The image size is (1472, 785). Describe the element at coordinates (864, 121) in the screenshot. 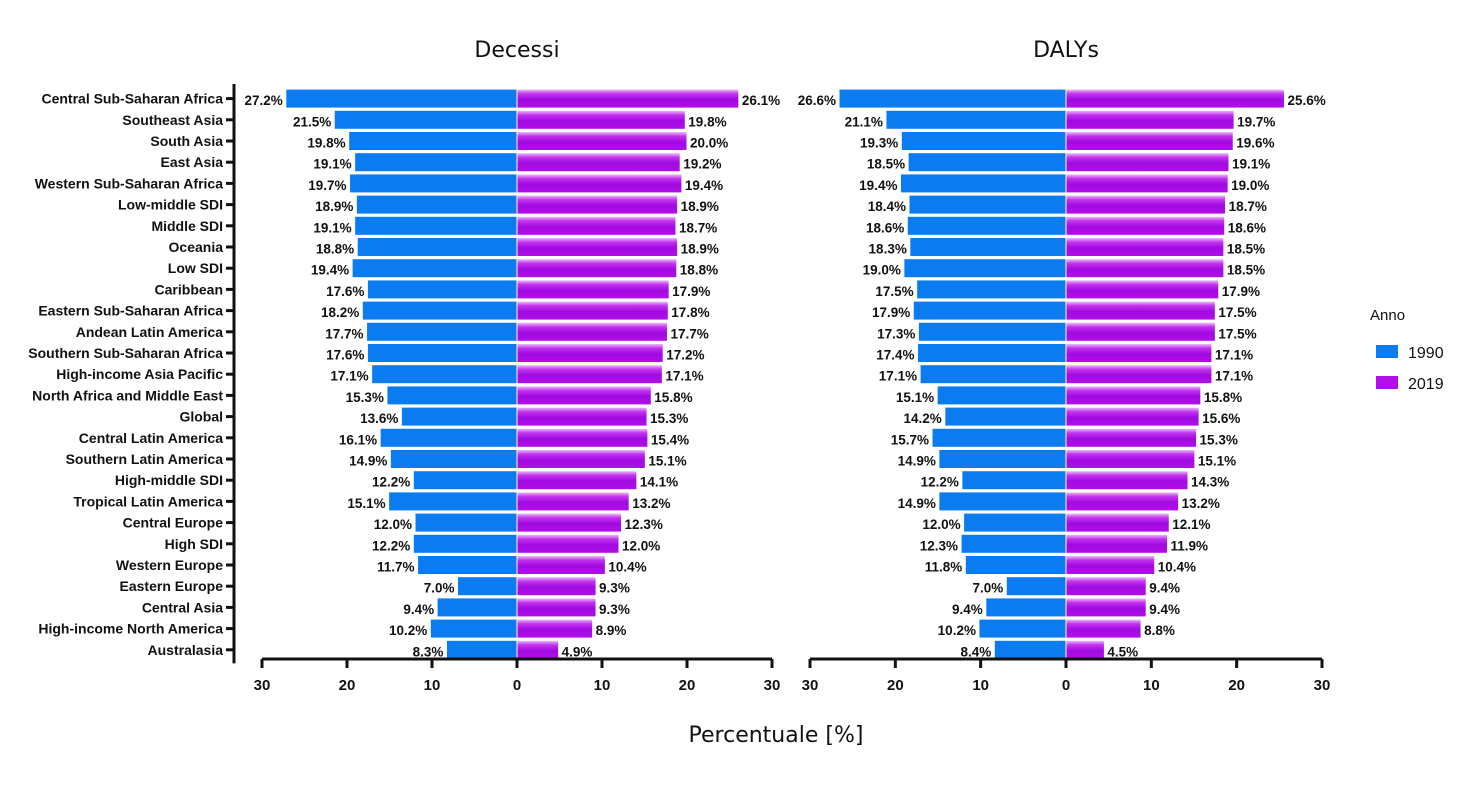

I see `value-label-1990: 21.1%` at that location.